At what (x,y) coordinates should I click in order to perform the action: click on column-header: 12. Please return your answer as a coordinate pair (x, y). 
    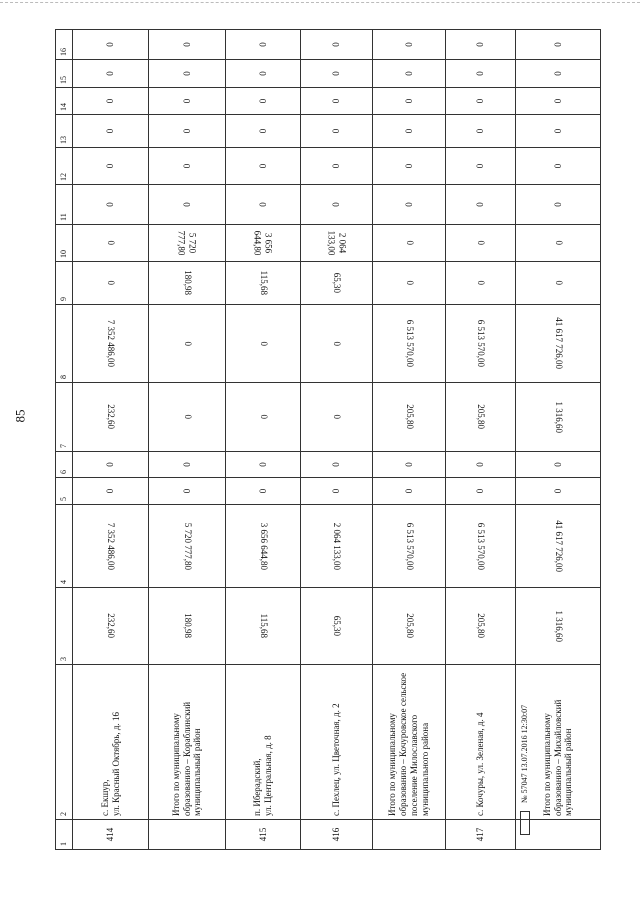
    Looking at the image, I should click on (64, 166).